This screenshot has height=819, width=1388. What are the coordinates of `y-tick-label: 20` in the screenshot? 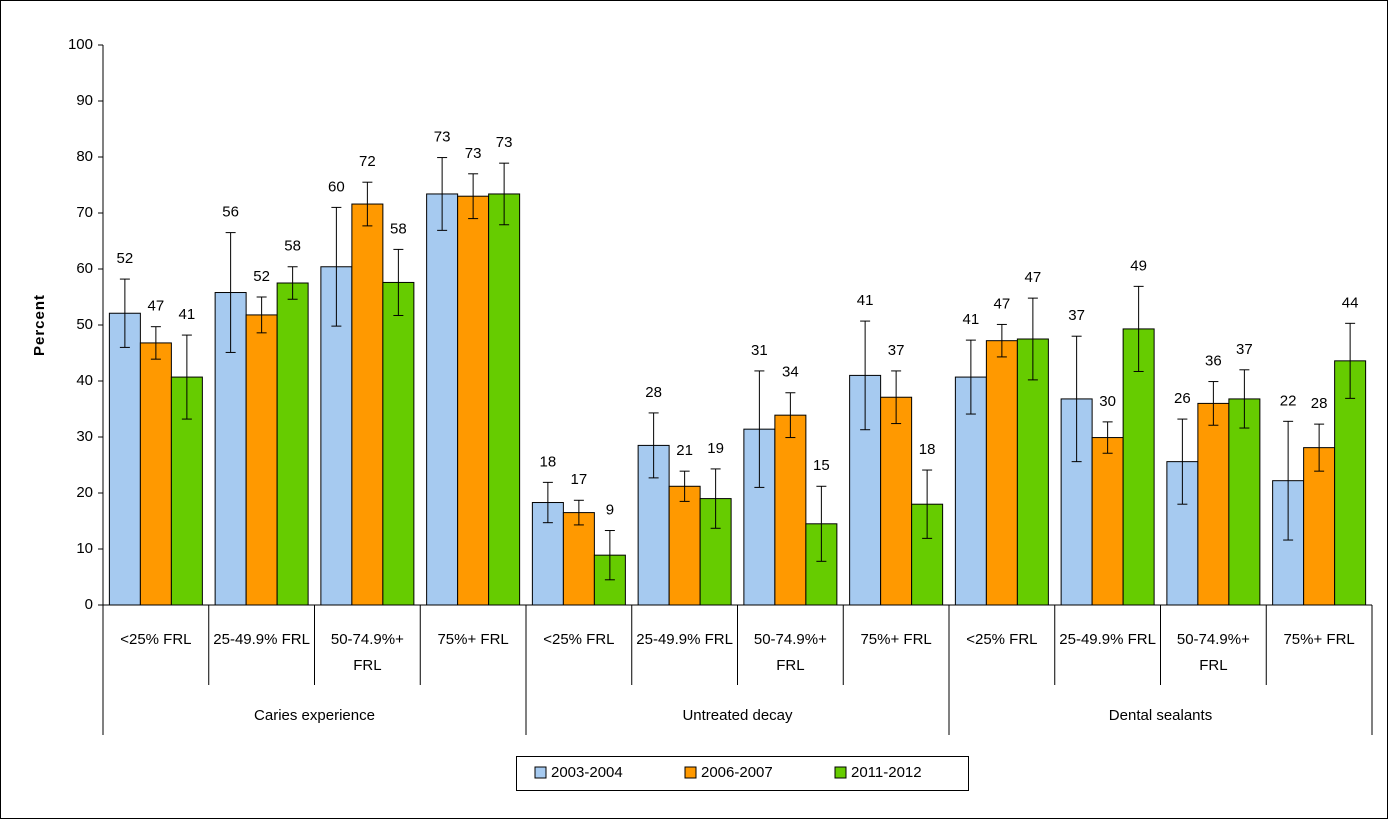 It's located at (84, 492).